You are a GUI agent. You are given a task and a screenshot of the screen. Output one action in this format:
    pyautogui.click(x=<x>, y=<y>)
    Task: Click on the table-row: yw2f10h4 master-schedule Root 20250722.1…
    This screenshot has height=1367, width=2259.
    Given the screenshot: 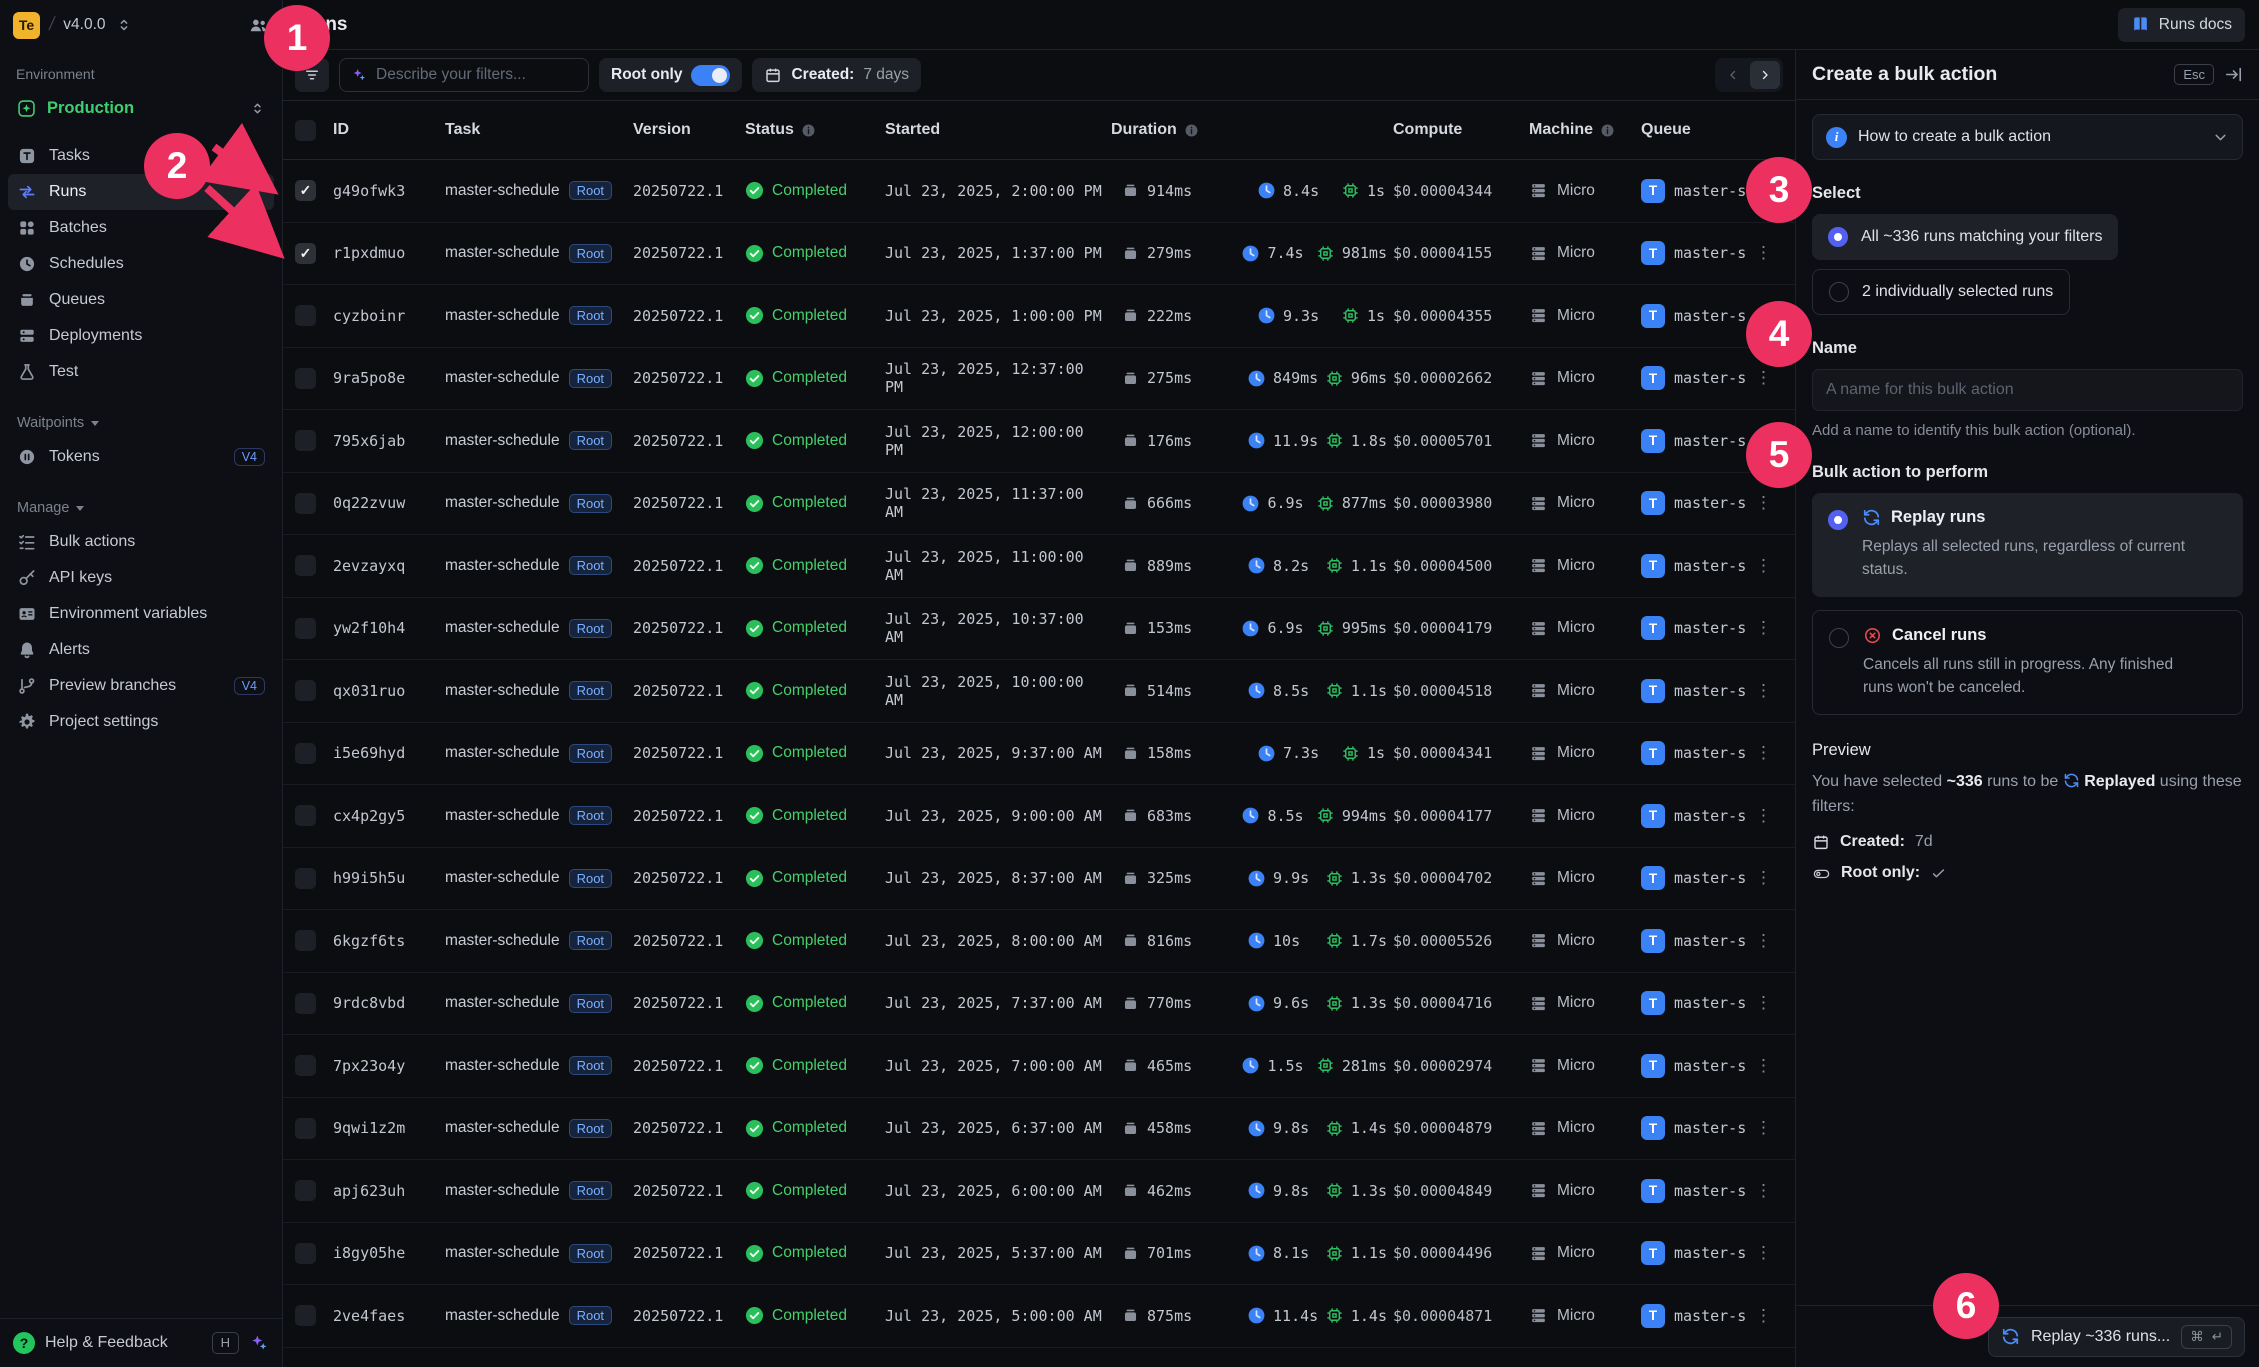 What is the action you would take?
    pyautogui.click(x=1039, y=629)
    